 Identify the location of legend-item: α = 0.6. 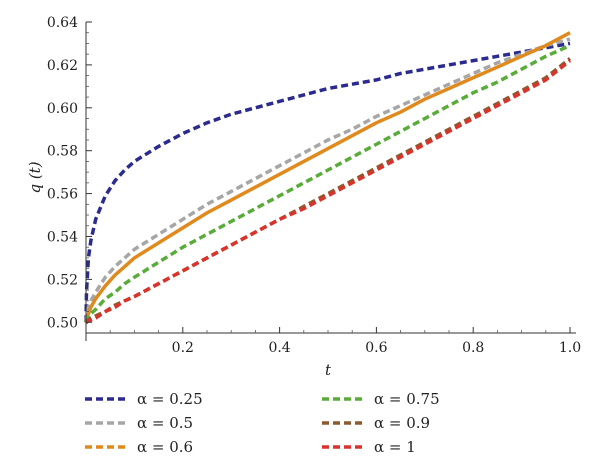
(139, 447).